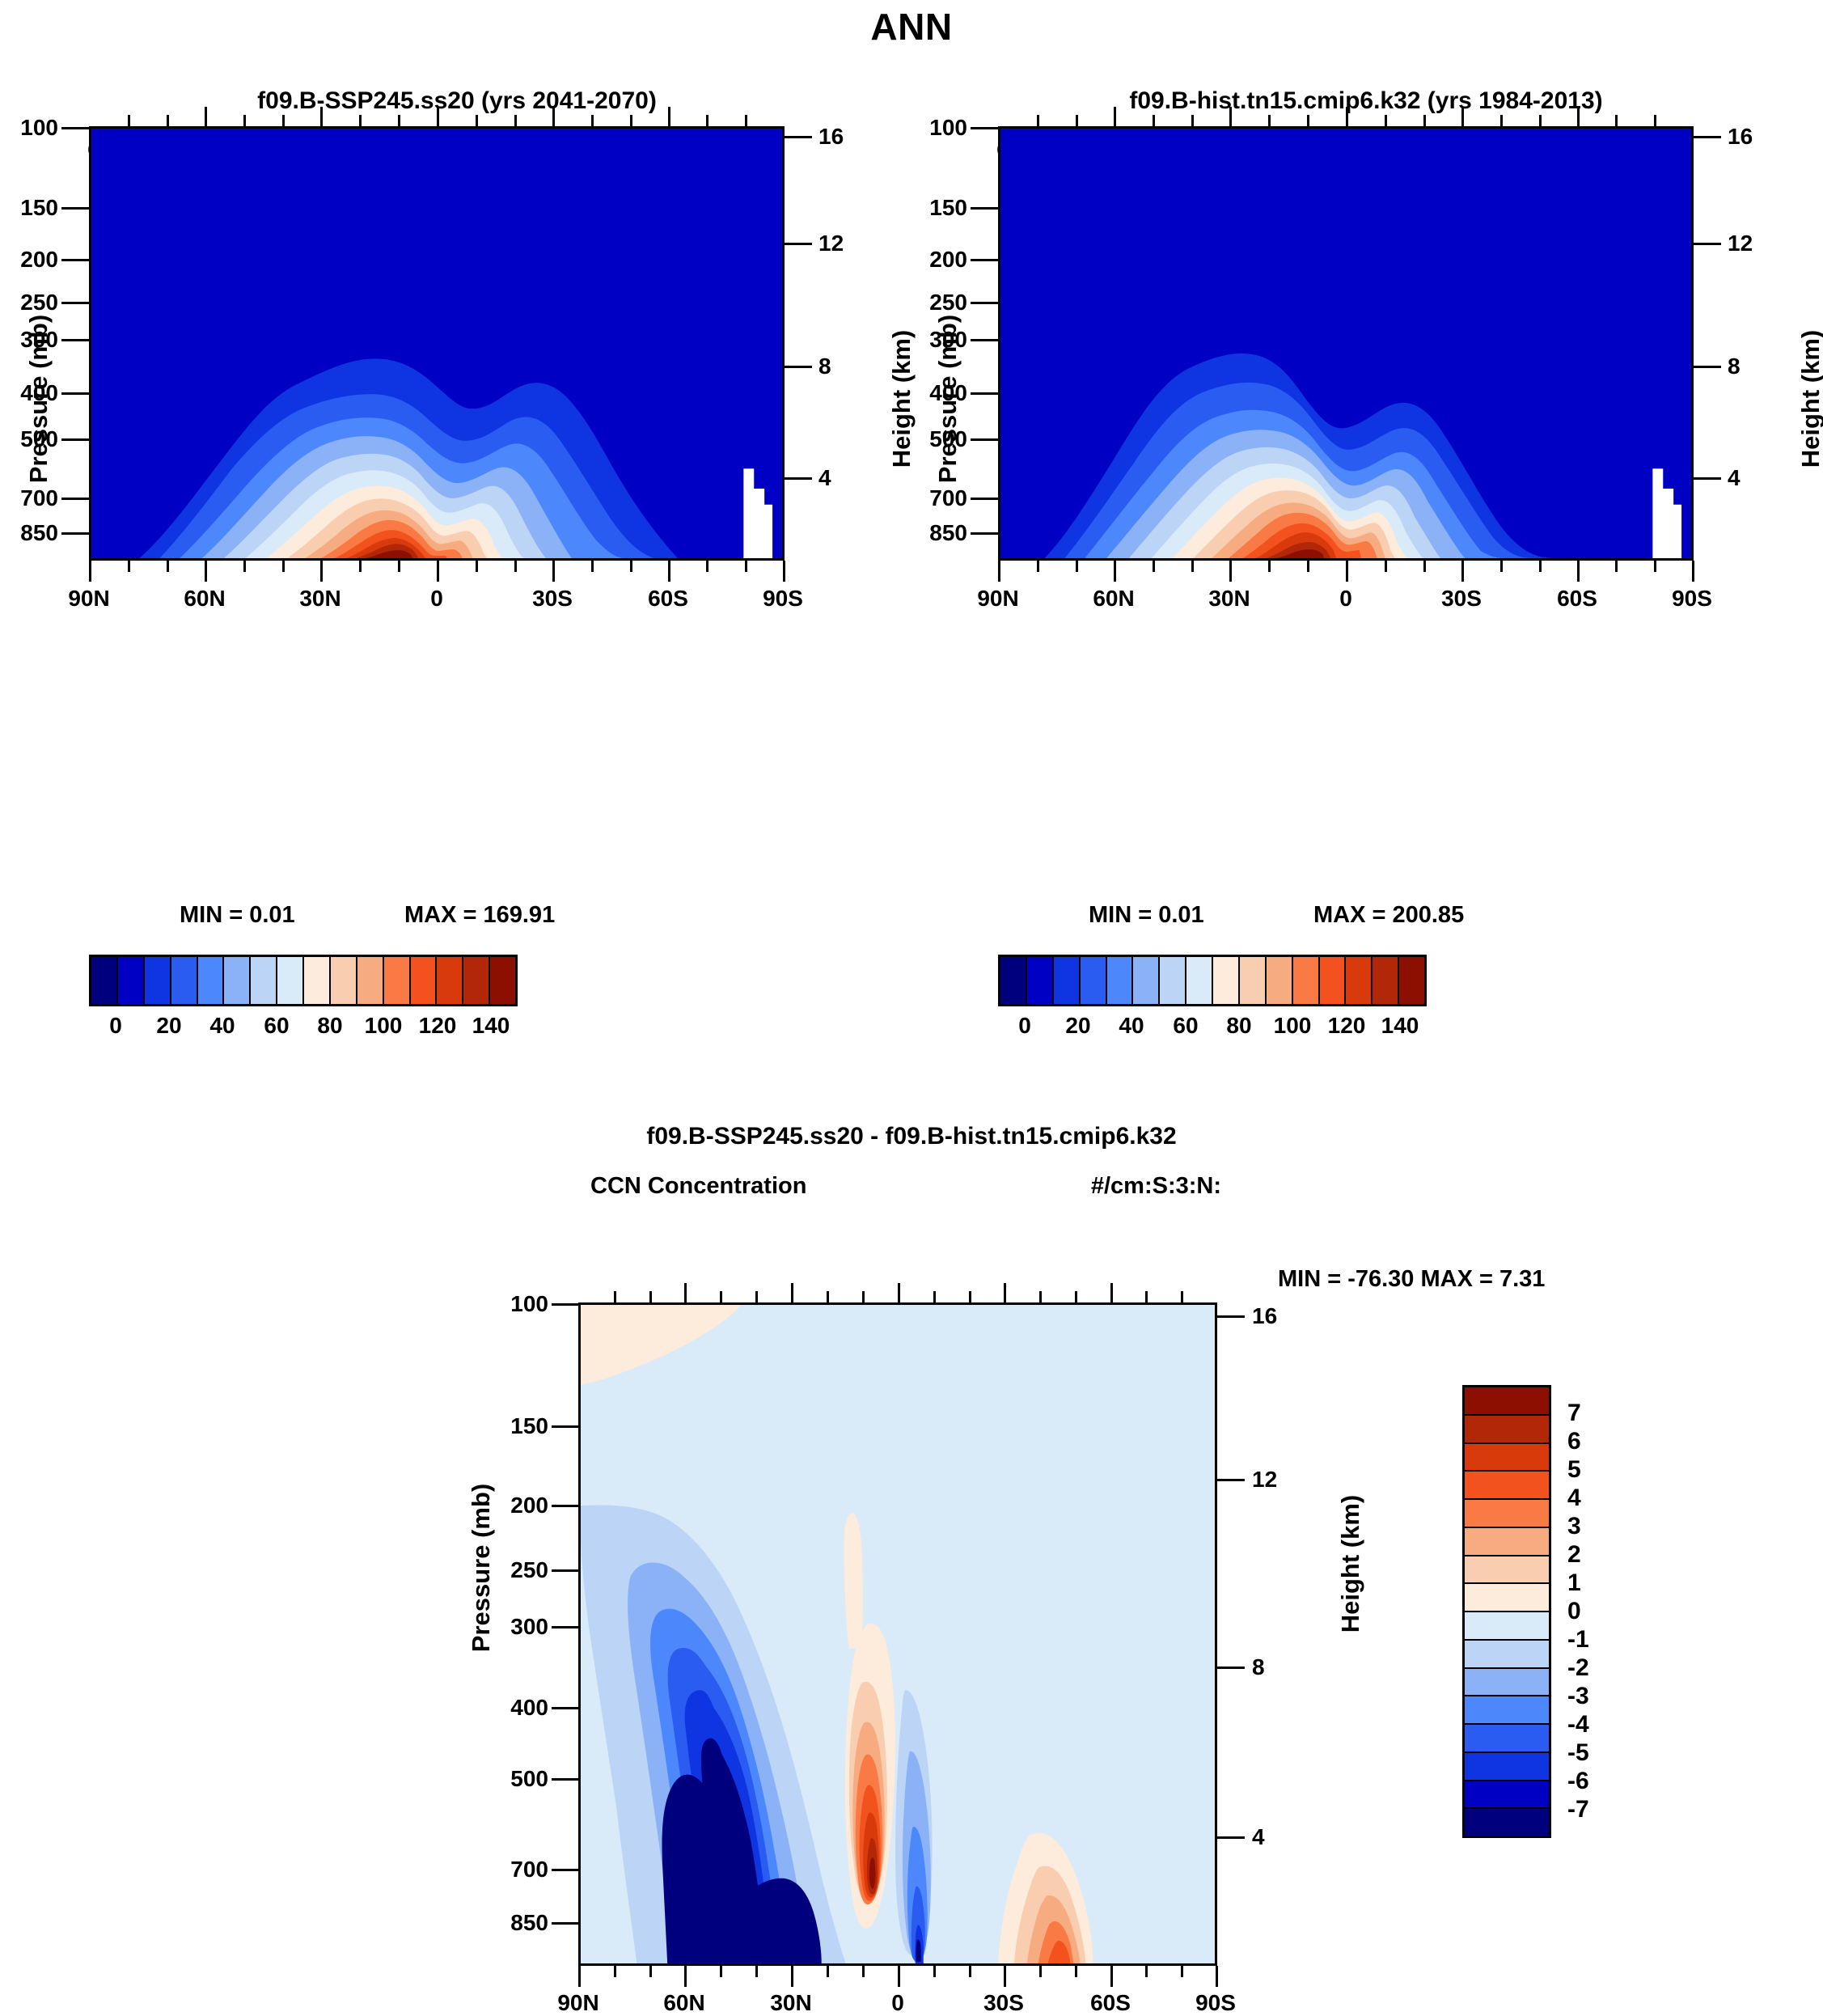  What do you see at coordinates (948, 259) in the screenshot?
I see `ytick: 200` at bounding box center [948, 259].